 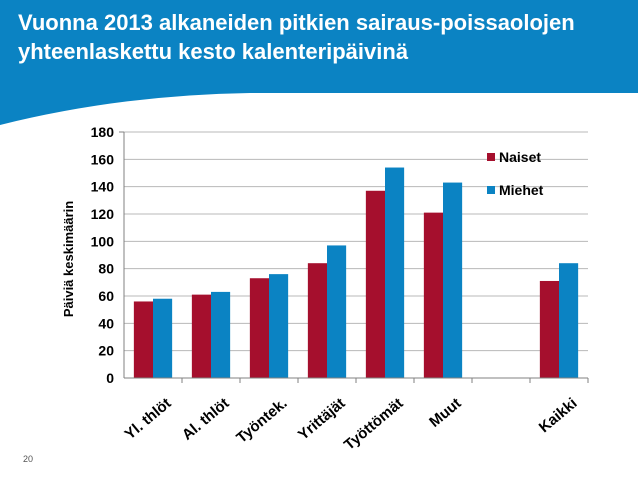 I want to click on legend-label-miehet: Miehet, so click(x=521, y=190).